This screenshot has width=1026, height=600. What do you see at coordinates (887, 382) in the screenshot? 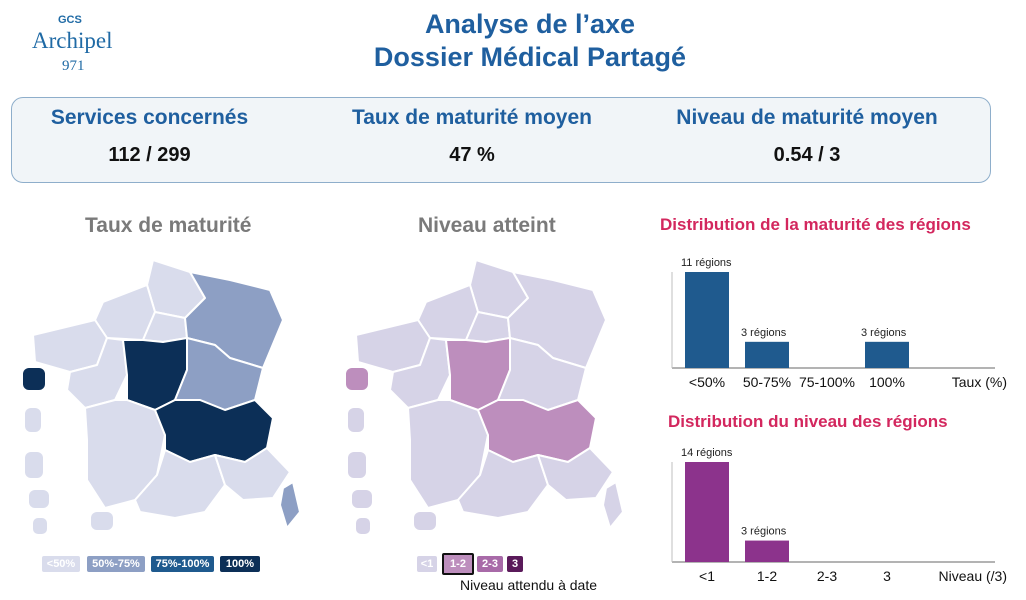
I see `x-tick-label: 100%` at bounding box center [887, 382].